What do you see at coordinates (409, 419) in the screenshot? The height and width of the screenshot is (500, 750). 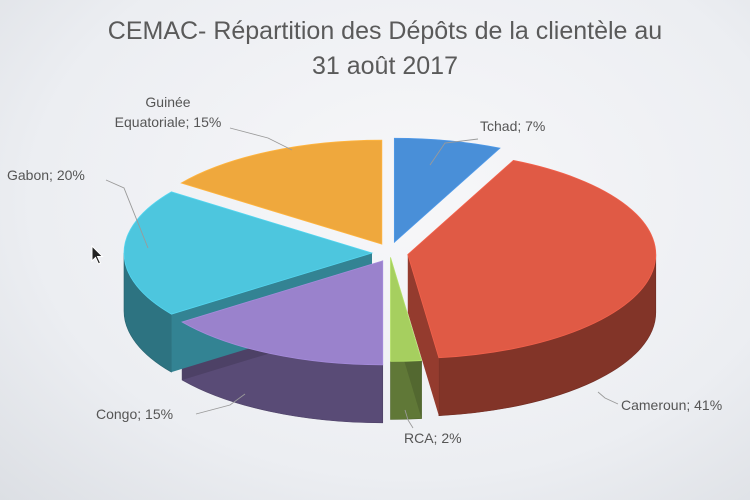 I see `leader-line-rca` at bounding box center [409, 419].